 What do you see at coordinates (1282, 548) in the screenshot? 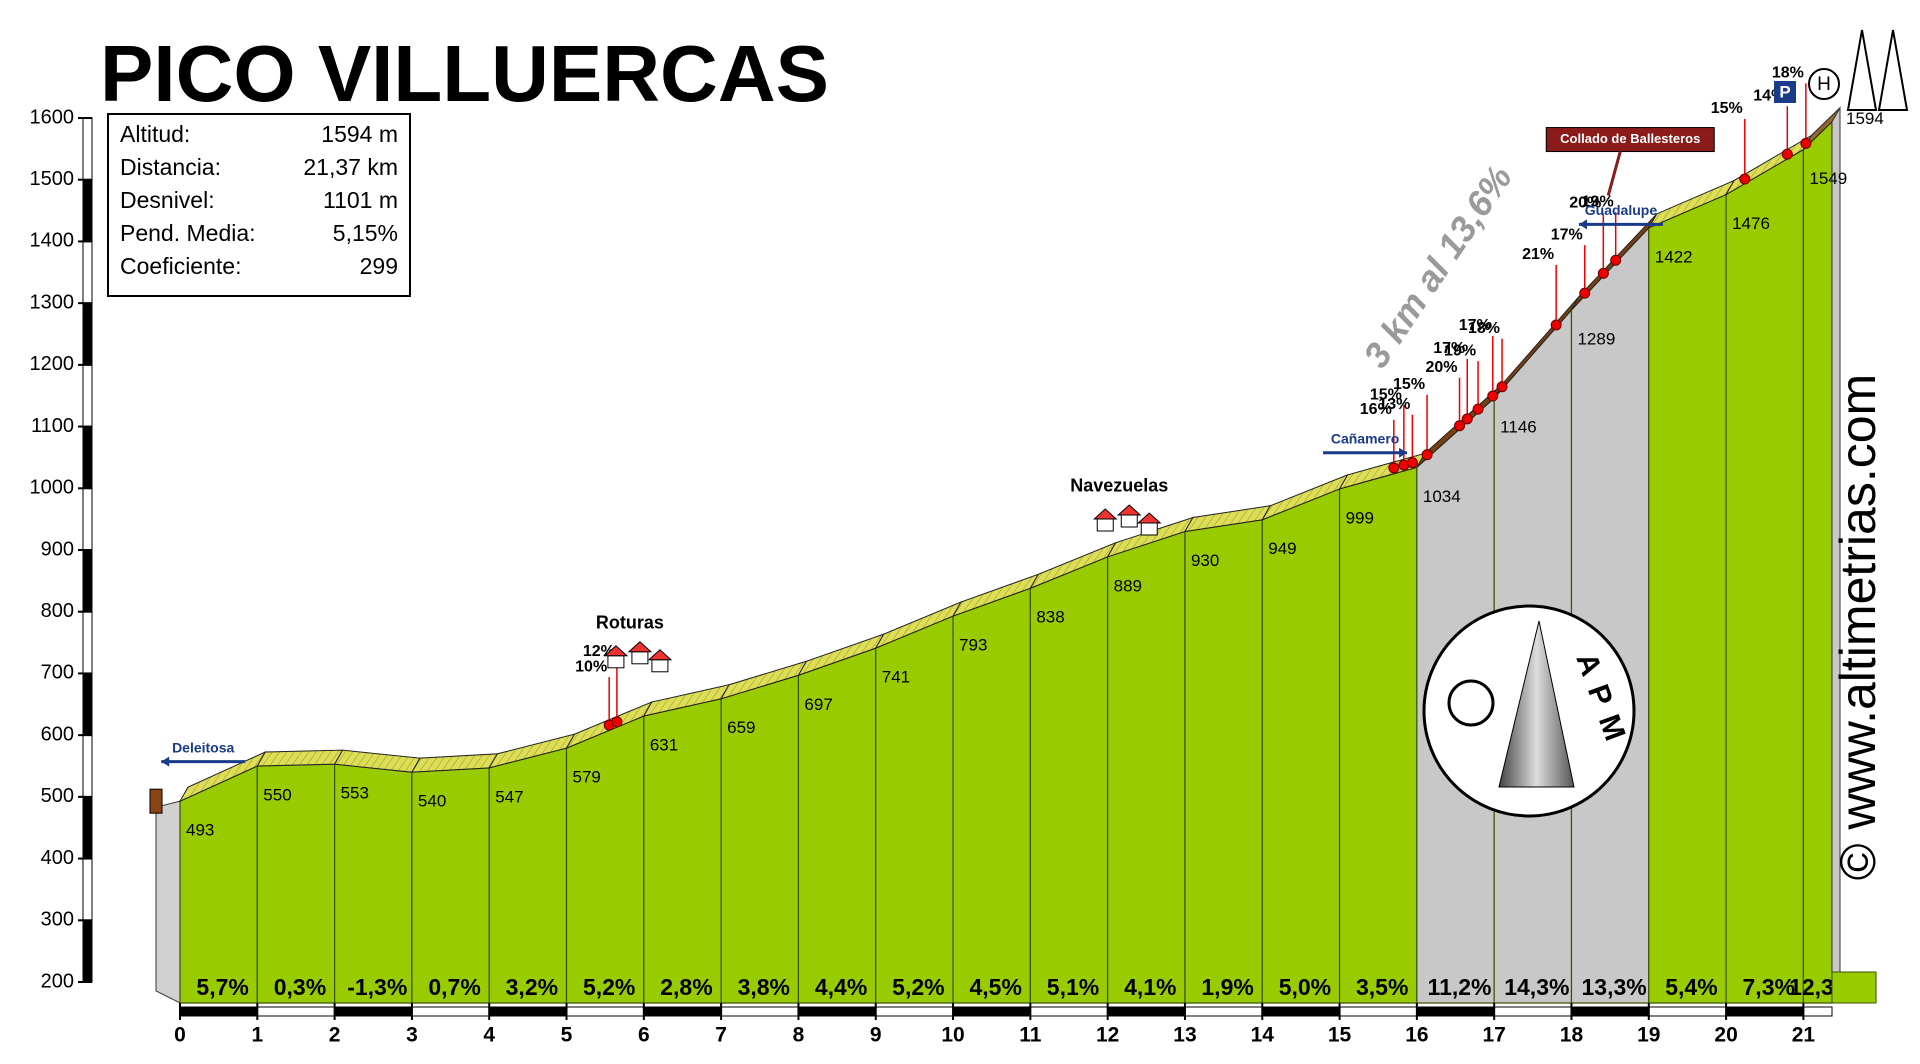
I see `elevation-label: 949` at bounding box center [1282, 548].